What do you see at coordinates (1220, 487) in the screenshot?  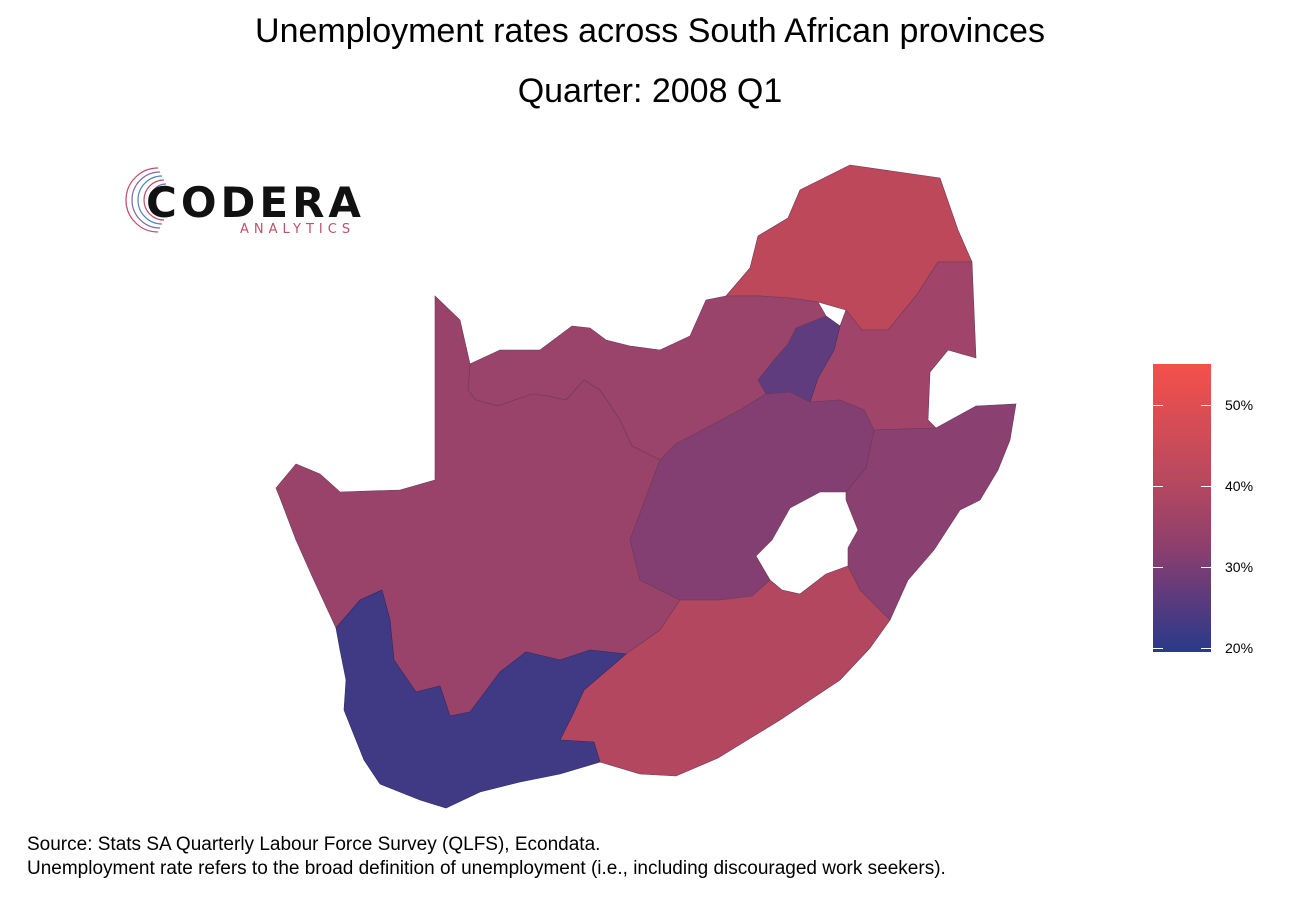 I see `legend-tick: 40%` at bounding box center [1220, 487].